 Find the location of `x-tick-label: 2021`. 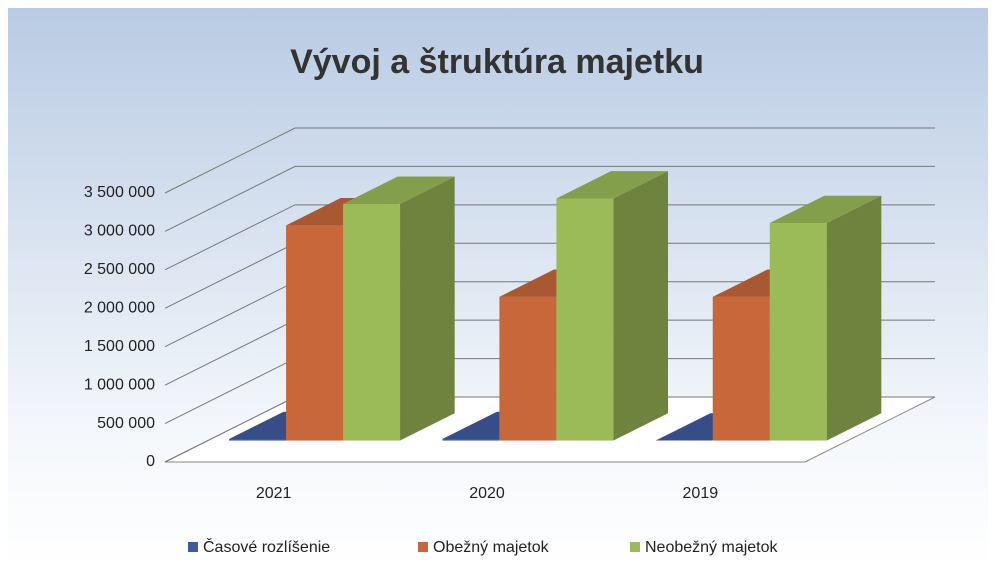

x-tick-label: 2021 is located at coordinates (274, 493).